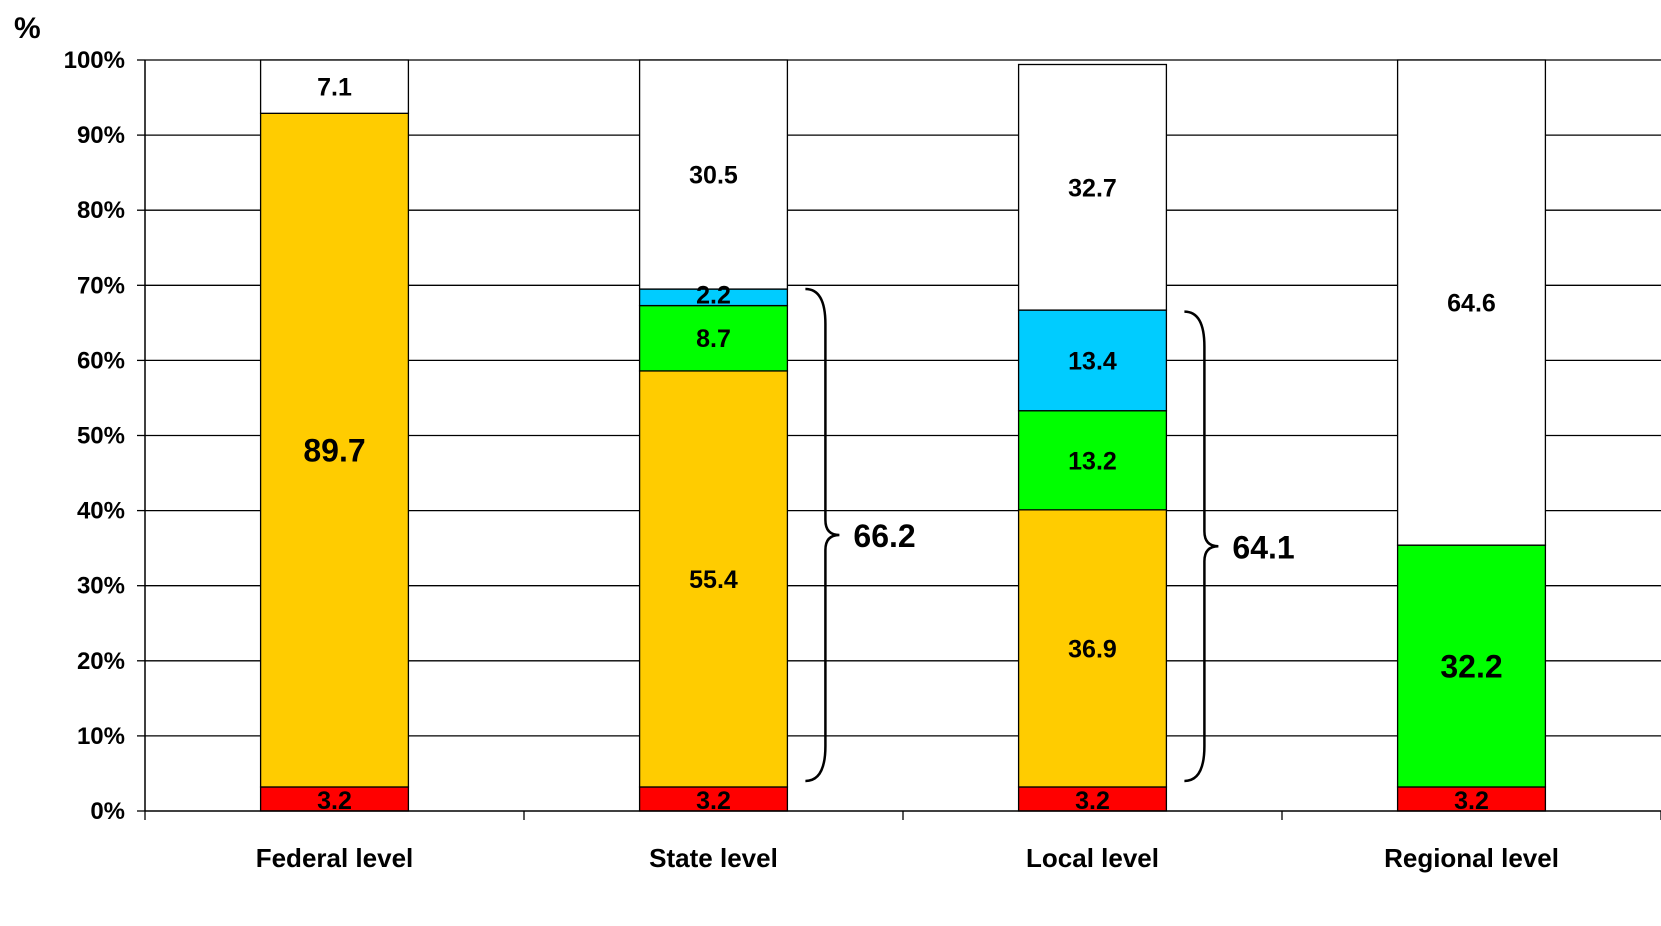  I want to click on bar-value-label: 36.9, so click(1092, 649).